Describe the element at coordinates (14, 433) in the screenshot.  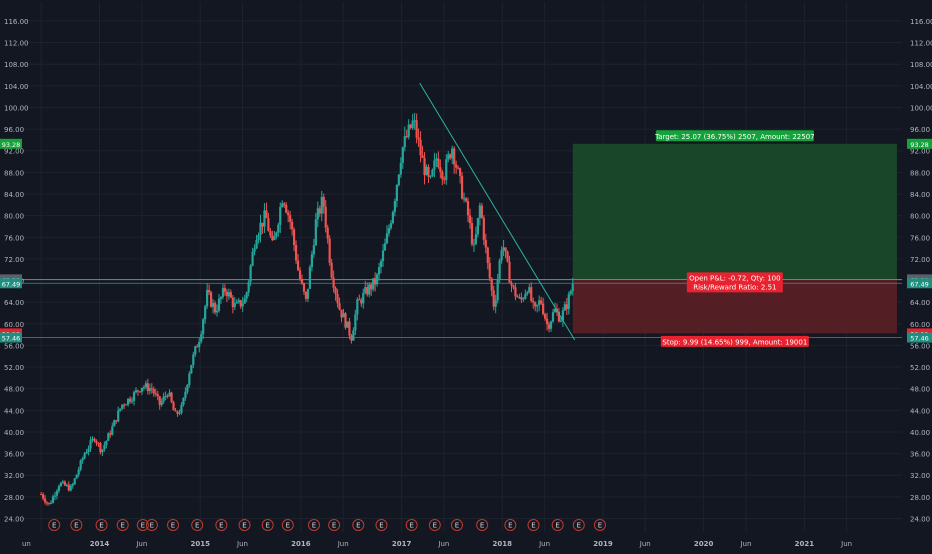
I see `y-tick-label-left: 40.00` at that location.